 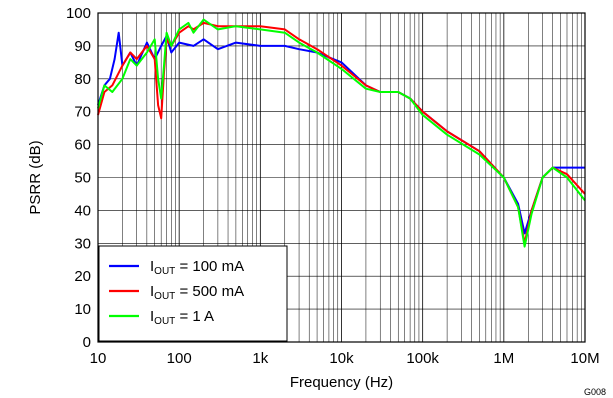 What do you see at coordinates (82, 178) in the screenshot?
I see `y-tick-label: 50` at bounding box center [82, 178].